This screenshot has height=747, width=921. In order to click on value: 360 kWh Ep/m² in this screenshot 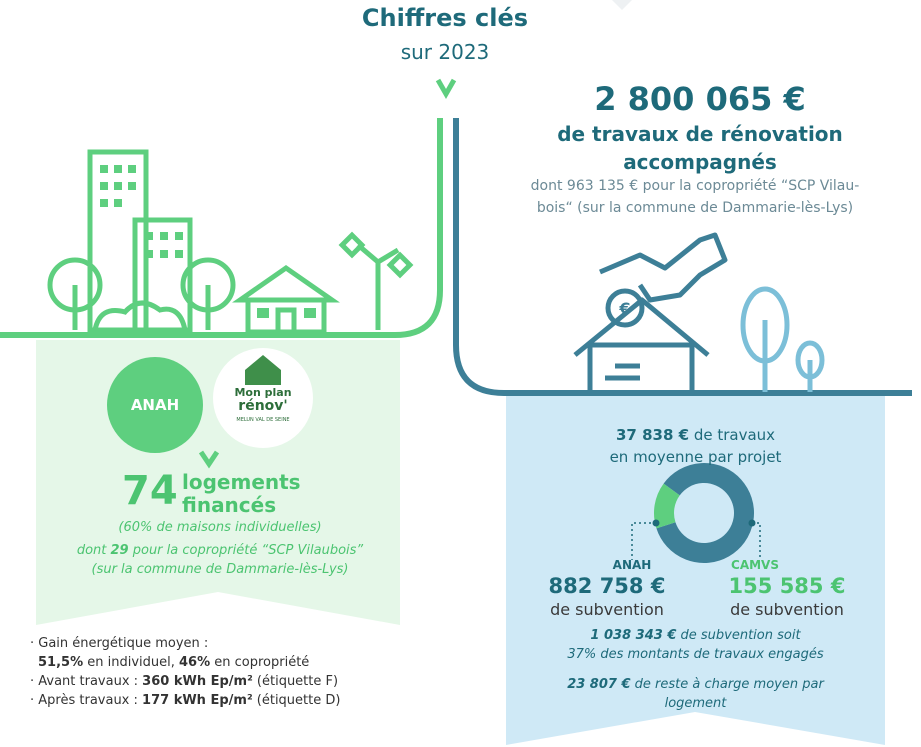, I will do `click(197, 681)`.